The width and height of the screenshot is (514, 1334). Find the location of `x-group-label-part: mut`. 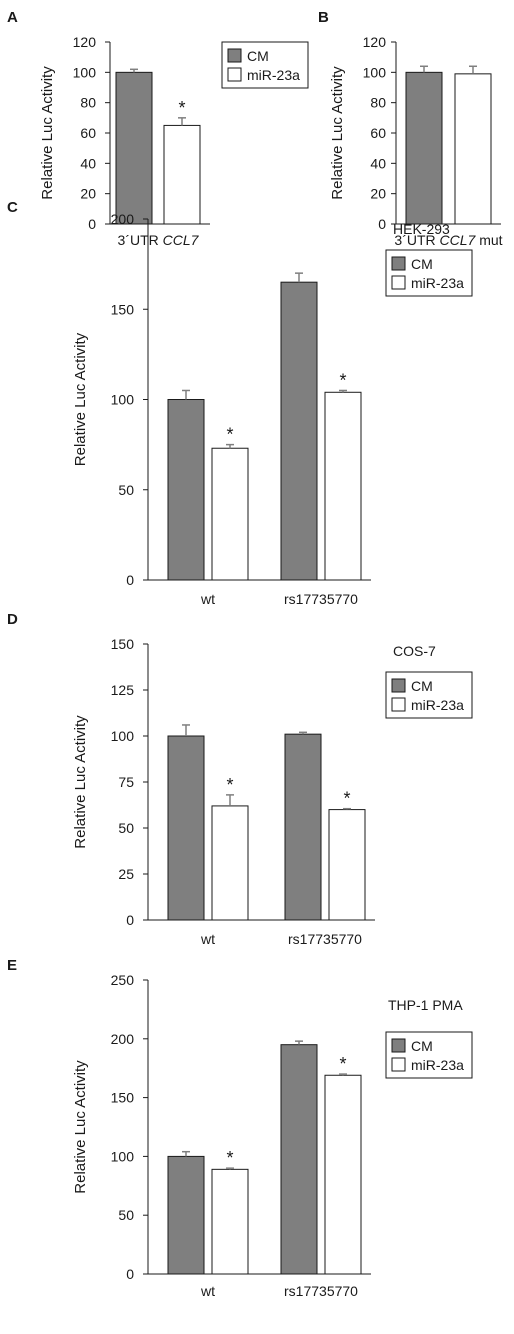

x-group-label-part: mut is located at coordinates (488, 240).